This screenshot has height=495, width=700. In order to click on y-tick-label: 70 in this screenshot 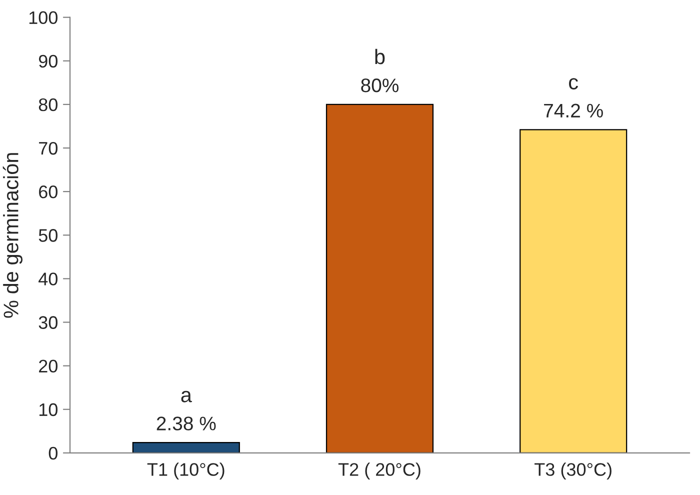, I will do `click(48, 148)`.